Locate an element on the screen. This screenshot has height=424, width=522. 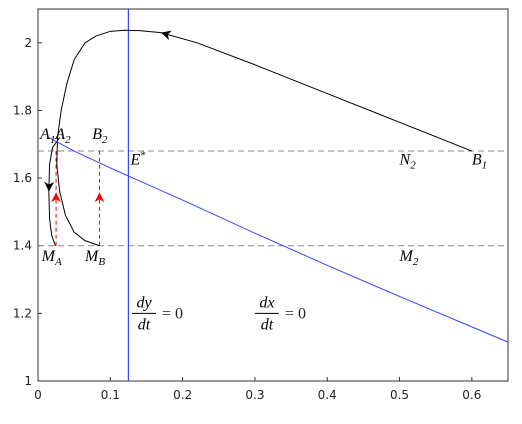
annotation: MB is located at coordinates (94, 258).